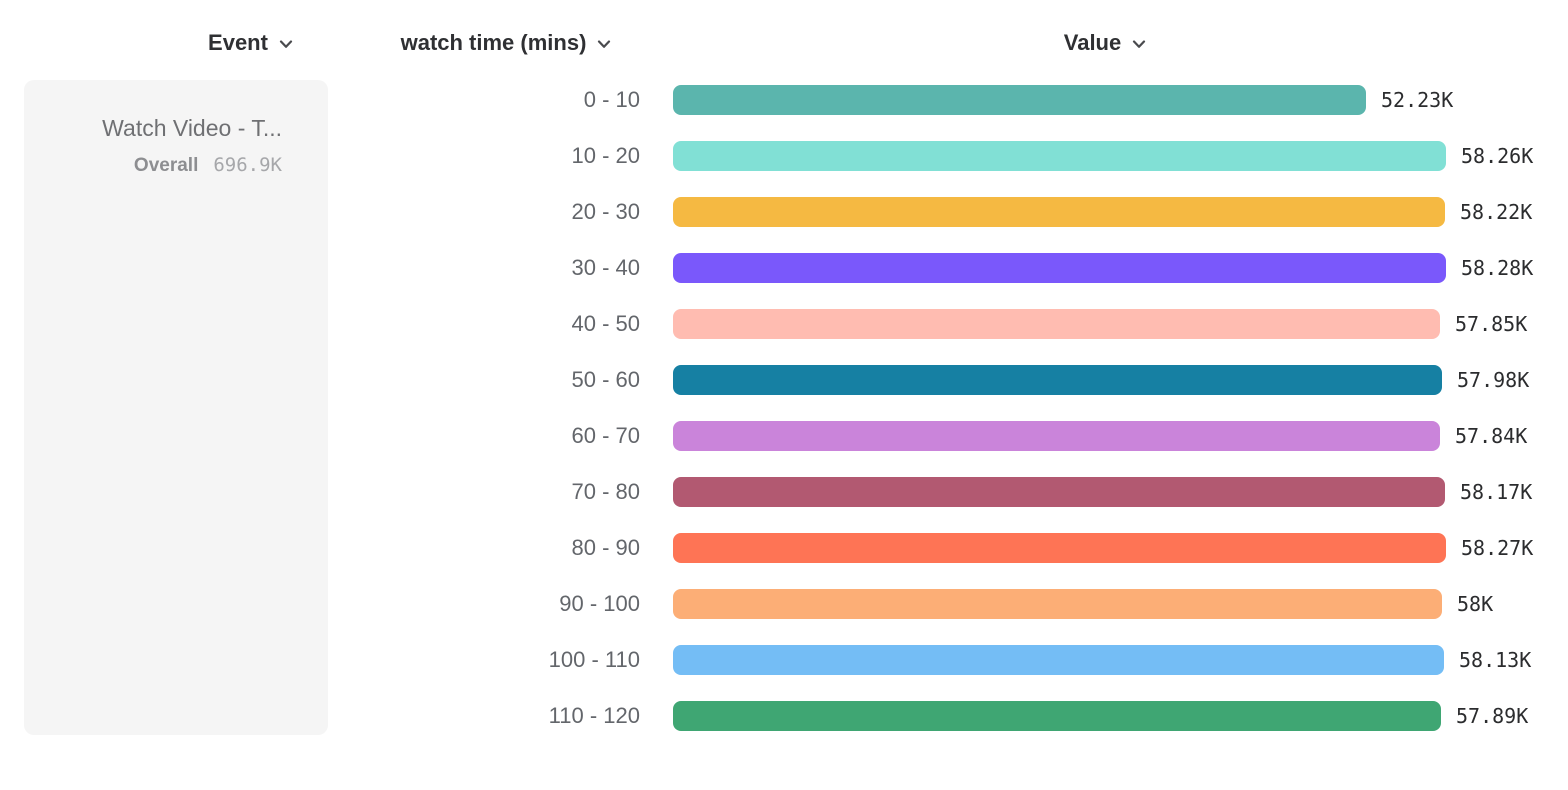  I want to click on overall-label: Overall, so click(166, 165).